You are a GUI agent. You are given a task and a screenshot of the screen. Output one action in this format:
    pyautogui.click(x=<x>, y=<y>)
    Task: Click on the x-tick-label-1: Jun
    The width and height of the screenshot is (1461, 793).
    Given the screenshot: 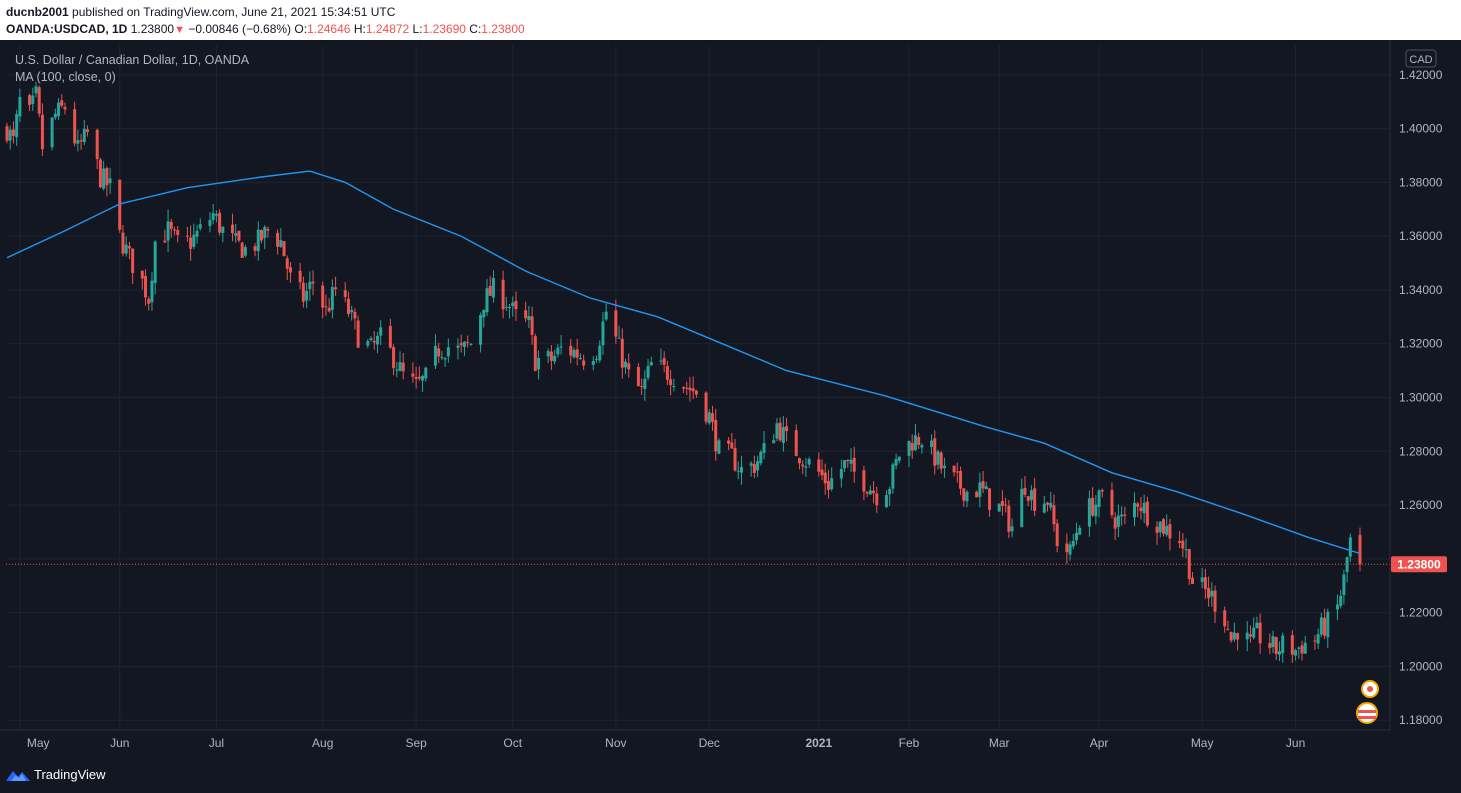 What is the action you would take?
    pyautogui.click(x=119, y=743)
    